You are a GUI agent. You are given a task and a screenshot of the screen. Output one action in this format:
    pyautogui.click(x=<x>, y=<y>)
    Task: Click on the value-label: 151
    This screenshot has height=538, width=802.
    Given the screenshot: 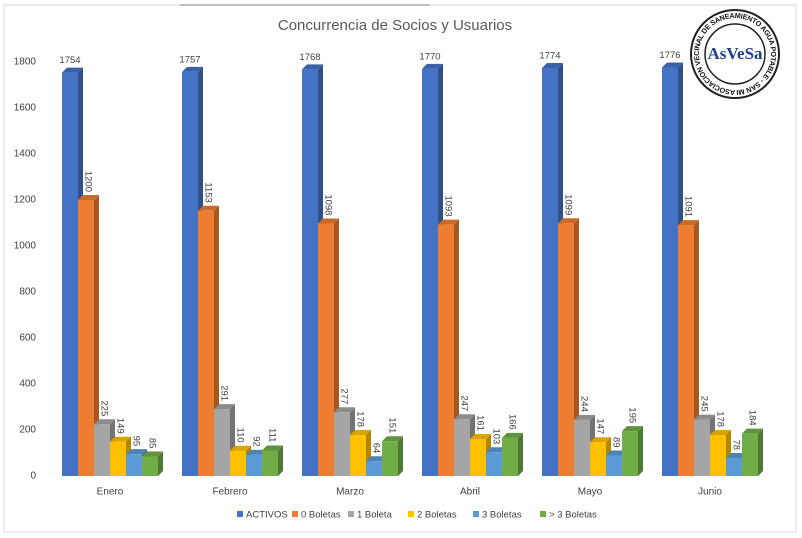 What is the action you would take?
    pyautogui.click(x=391, y=425)
    